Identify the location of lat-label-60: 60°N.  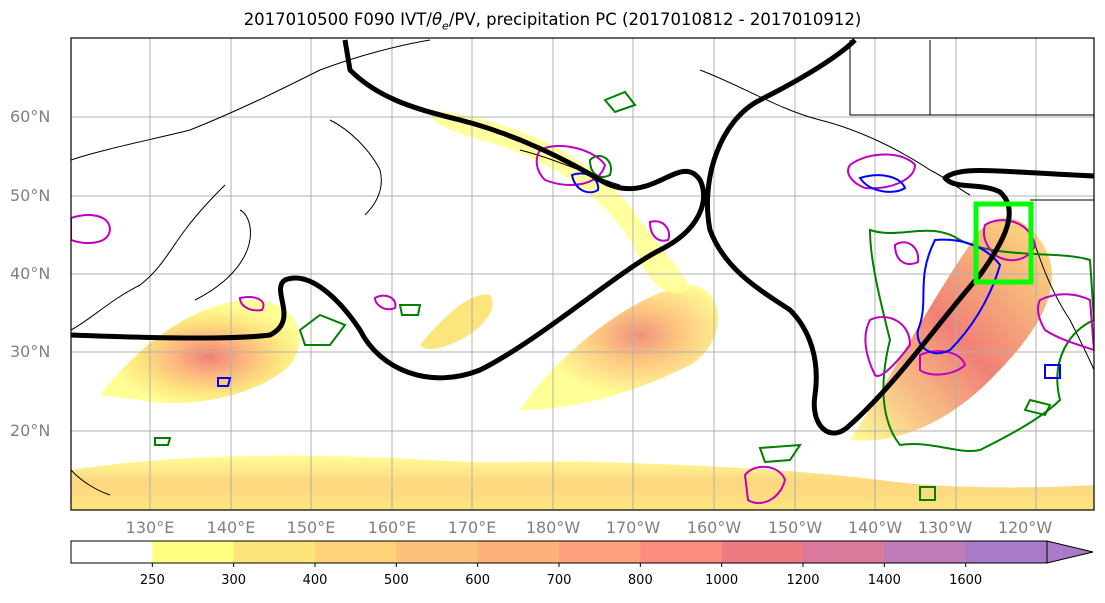
(30, 116).